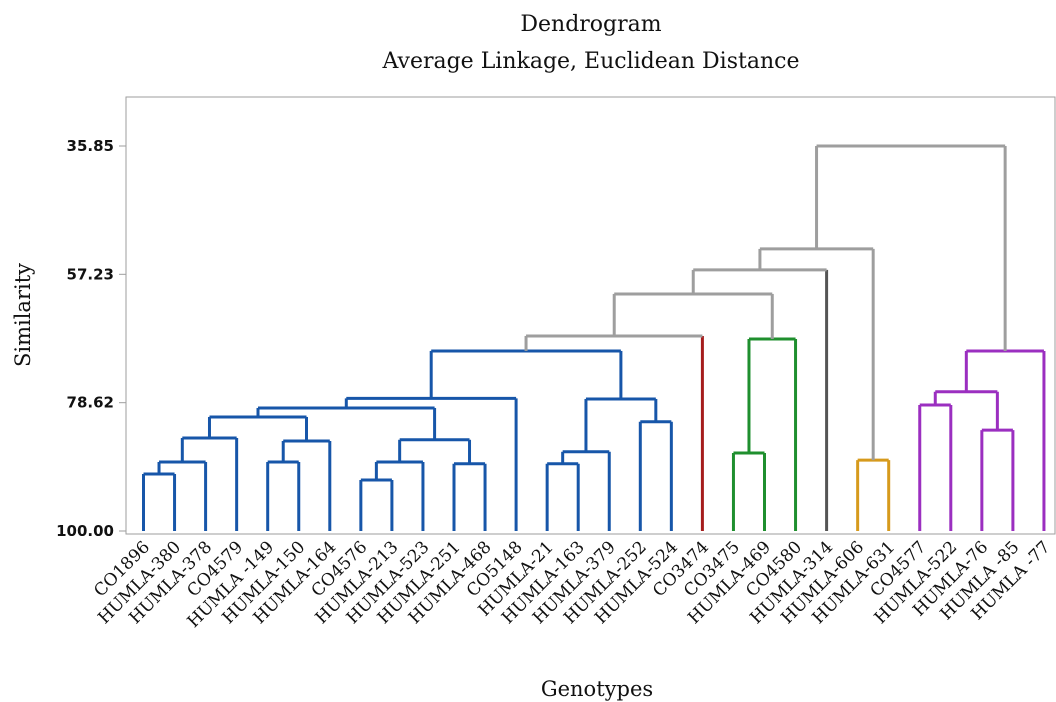 This screenshot has width=1056, height=702. Describe the element at coordinates (591, 61) in the screenshot. I see `chart-subtitle: Average Linkage, Euclidean Distance` at that location.